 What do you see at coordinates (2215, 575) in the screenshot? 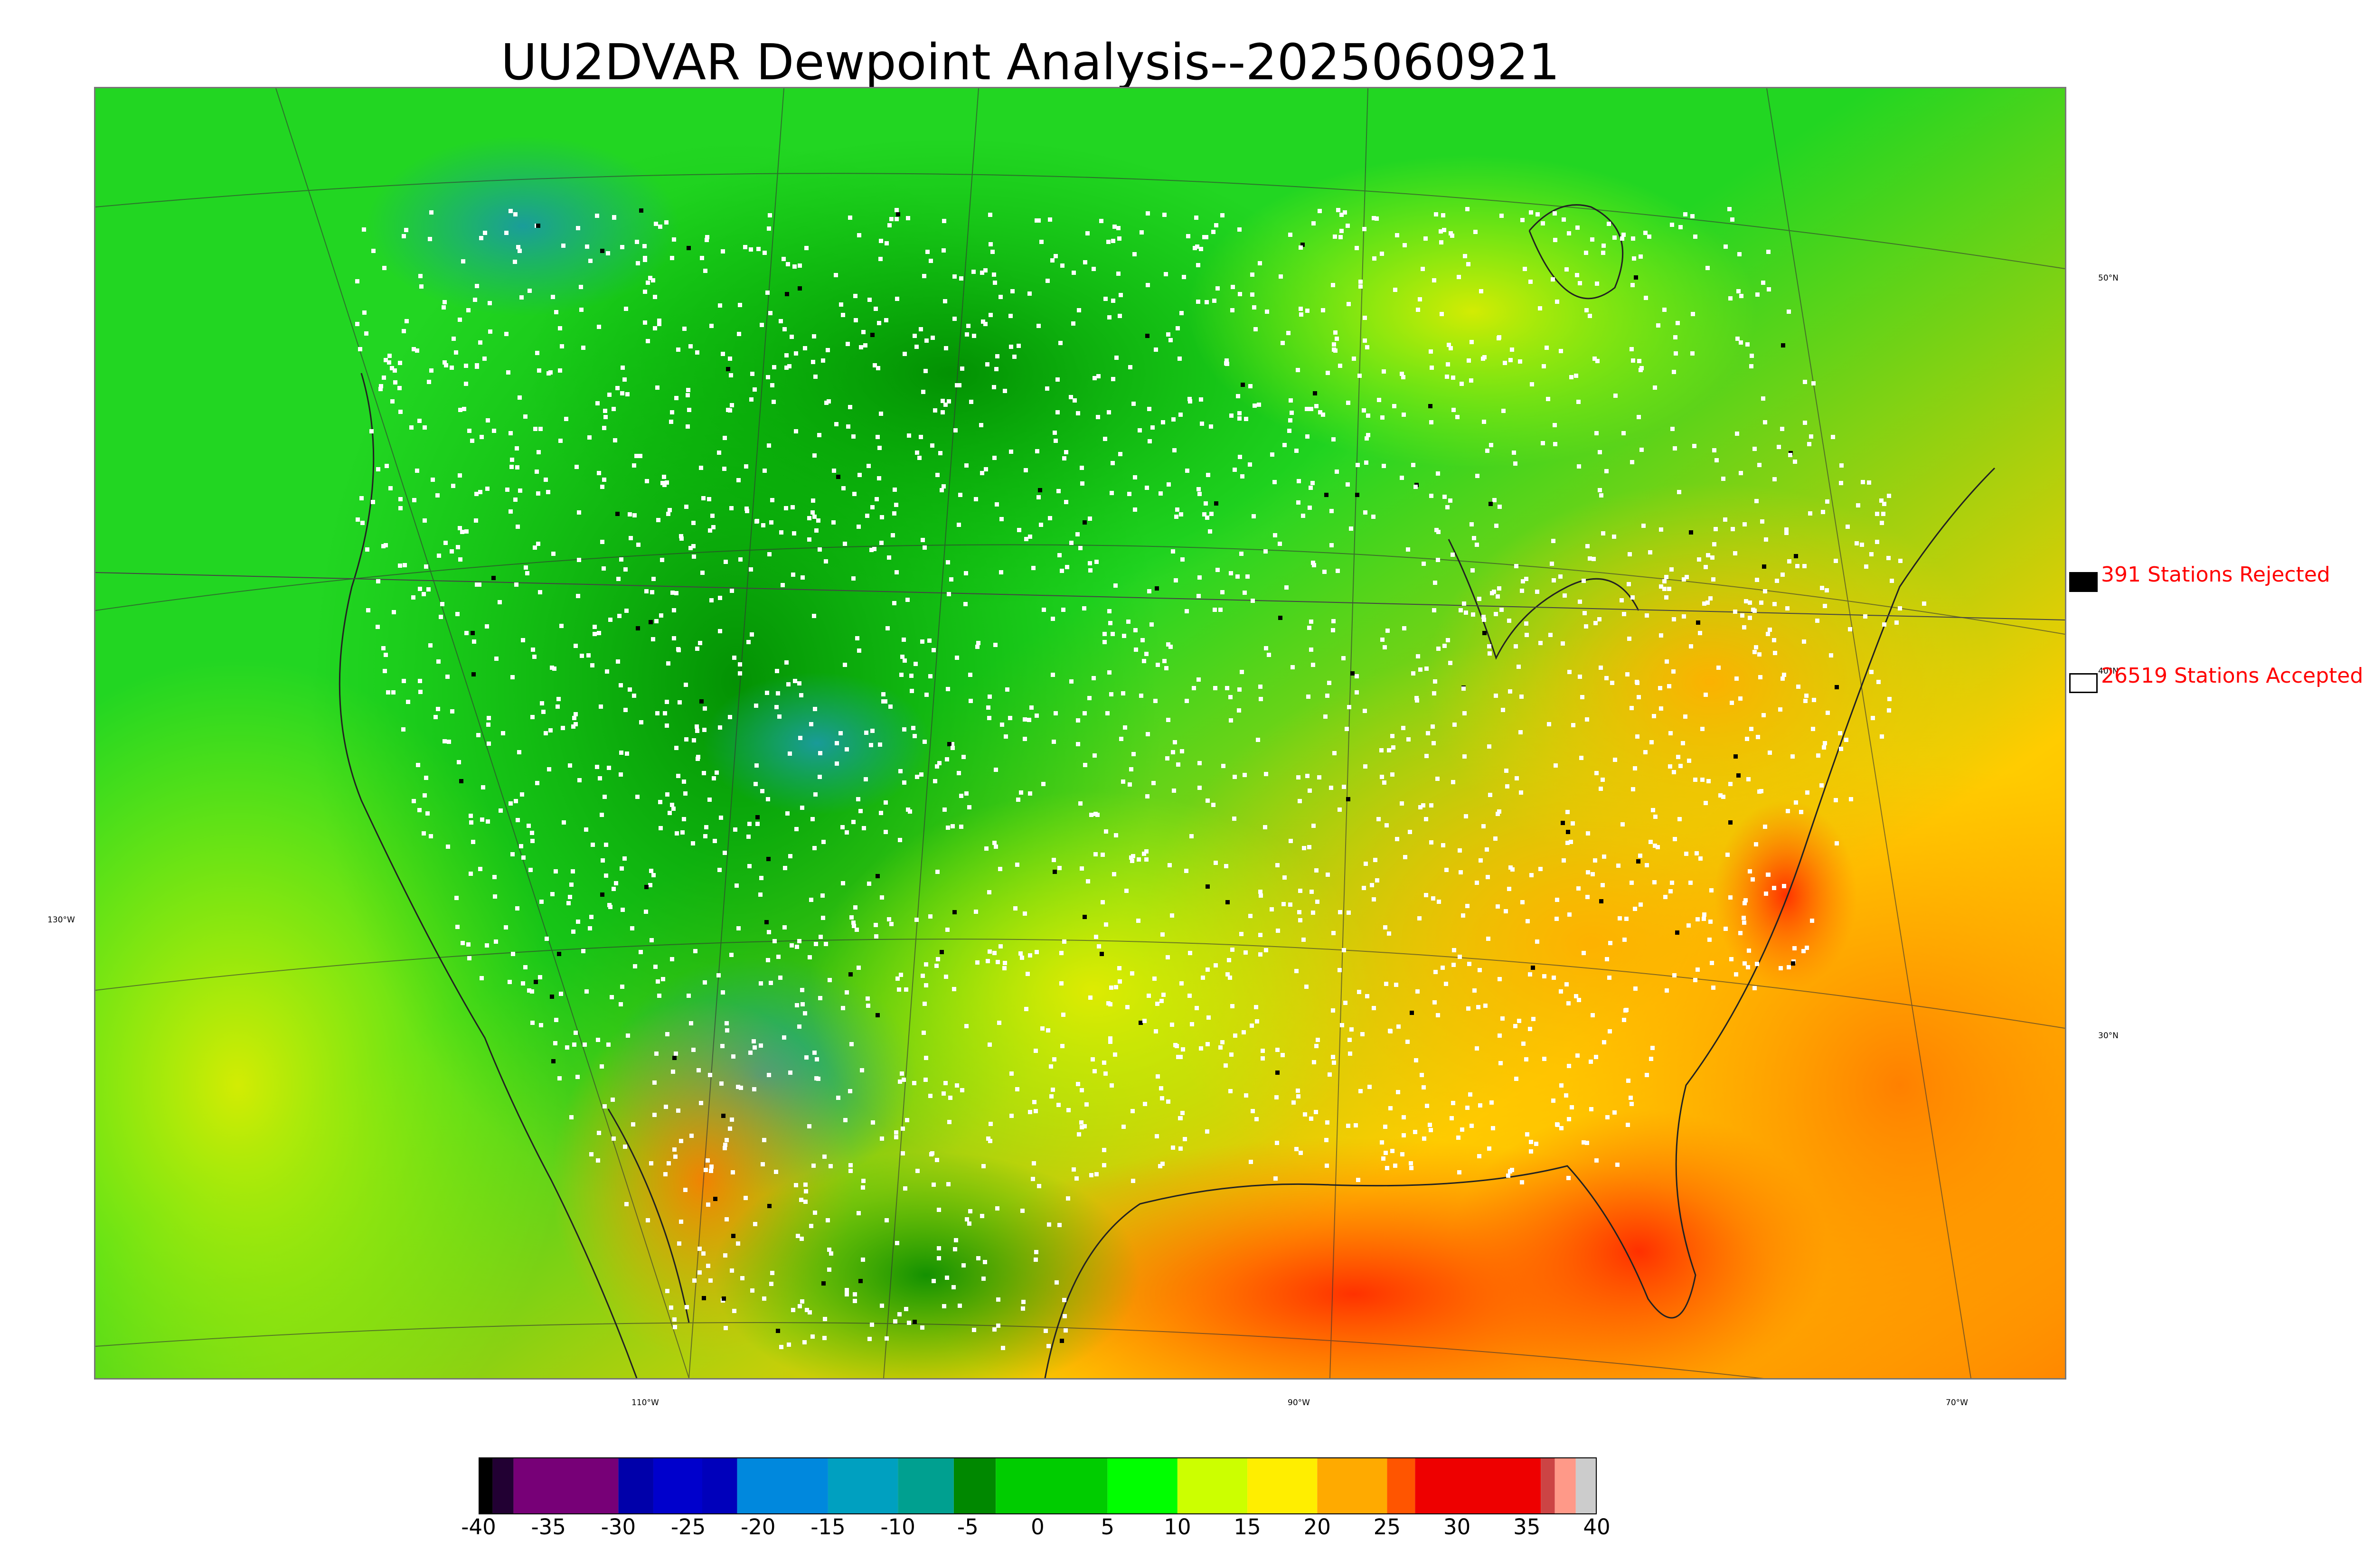
I see `rejected-stations-label: 391 Stations Rejected` at bounding box center [2215, 575].